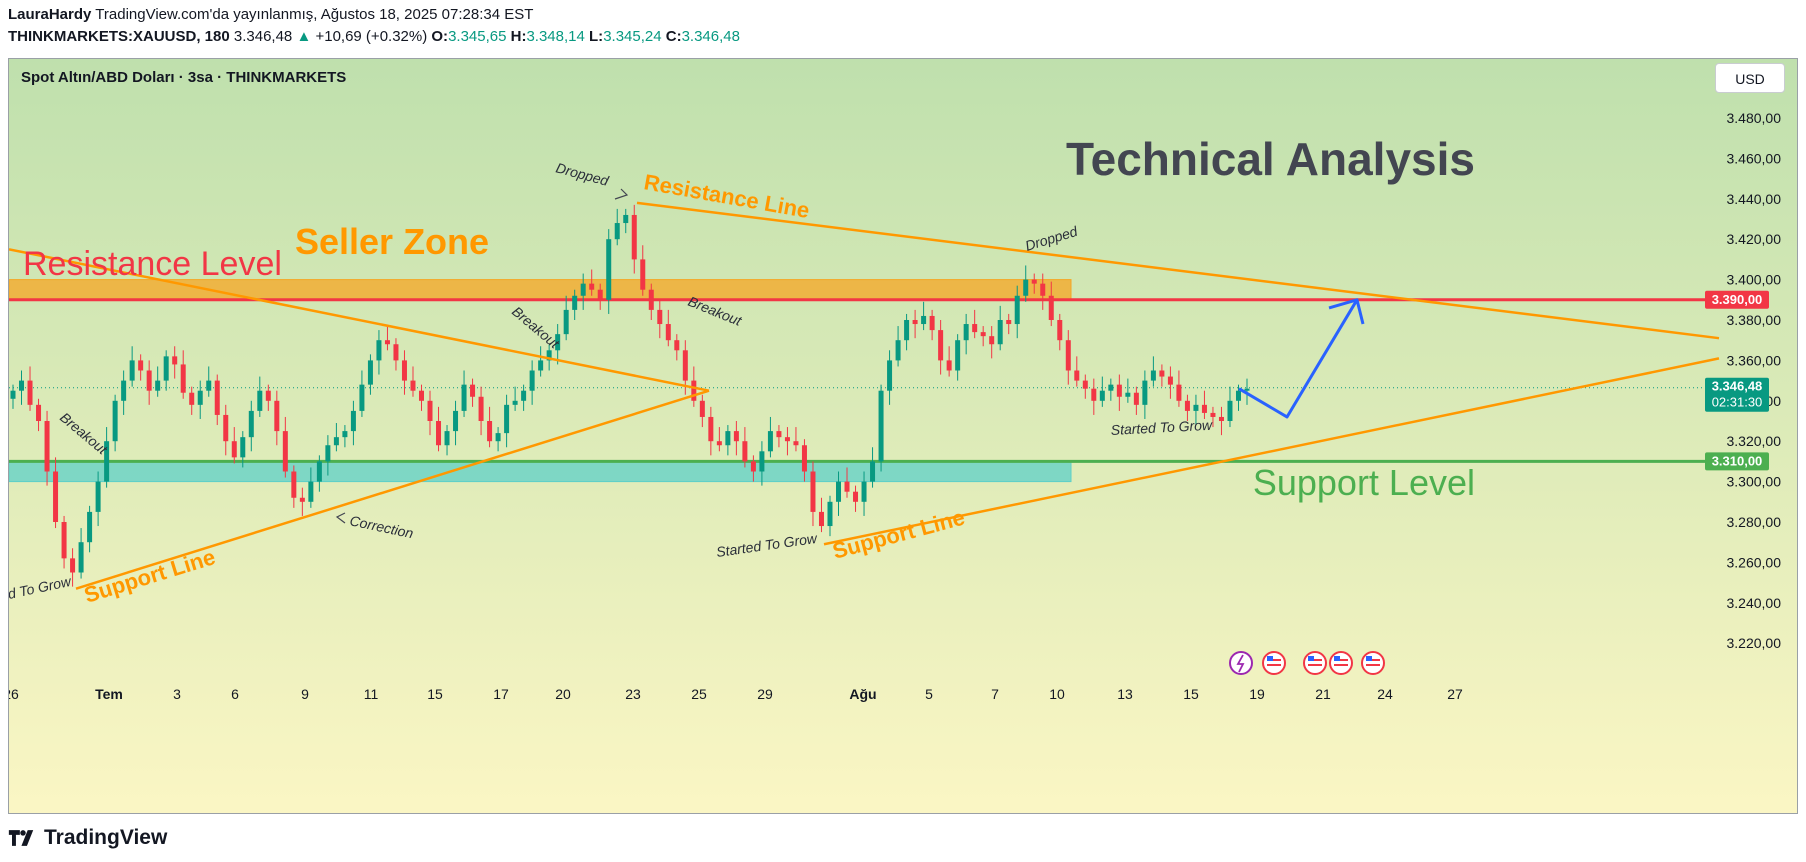  I want to click on x-tick-label: Ağu, so click(862, 694).